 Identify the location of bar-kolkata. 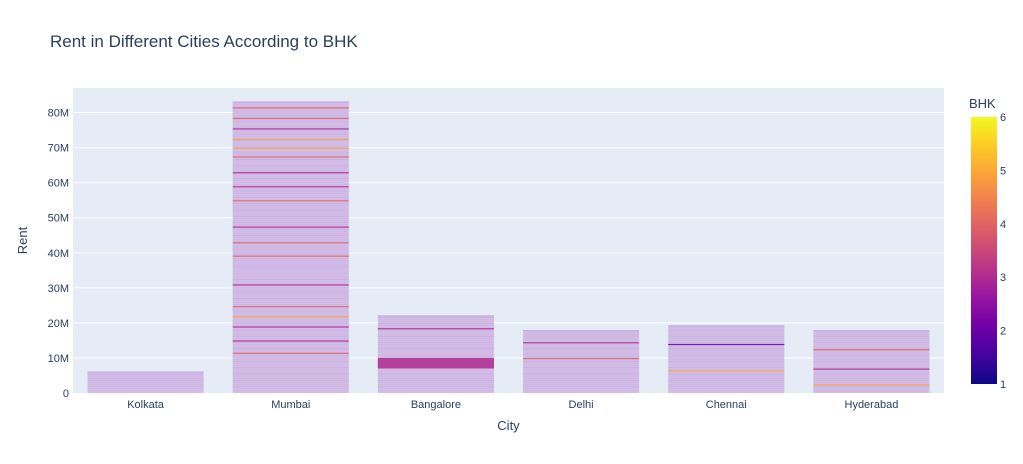
(145, 382).